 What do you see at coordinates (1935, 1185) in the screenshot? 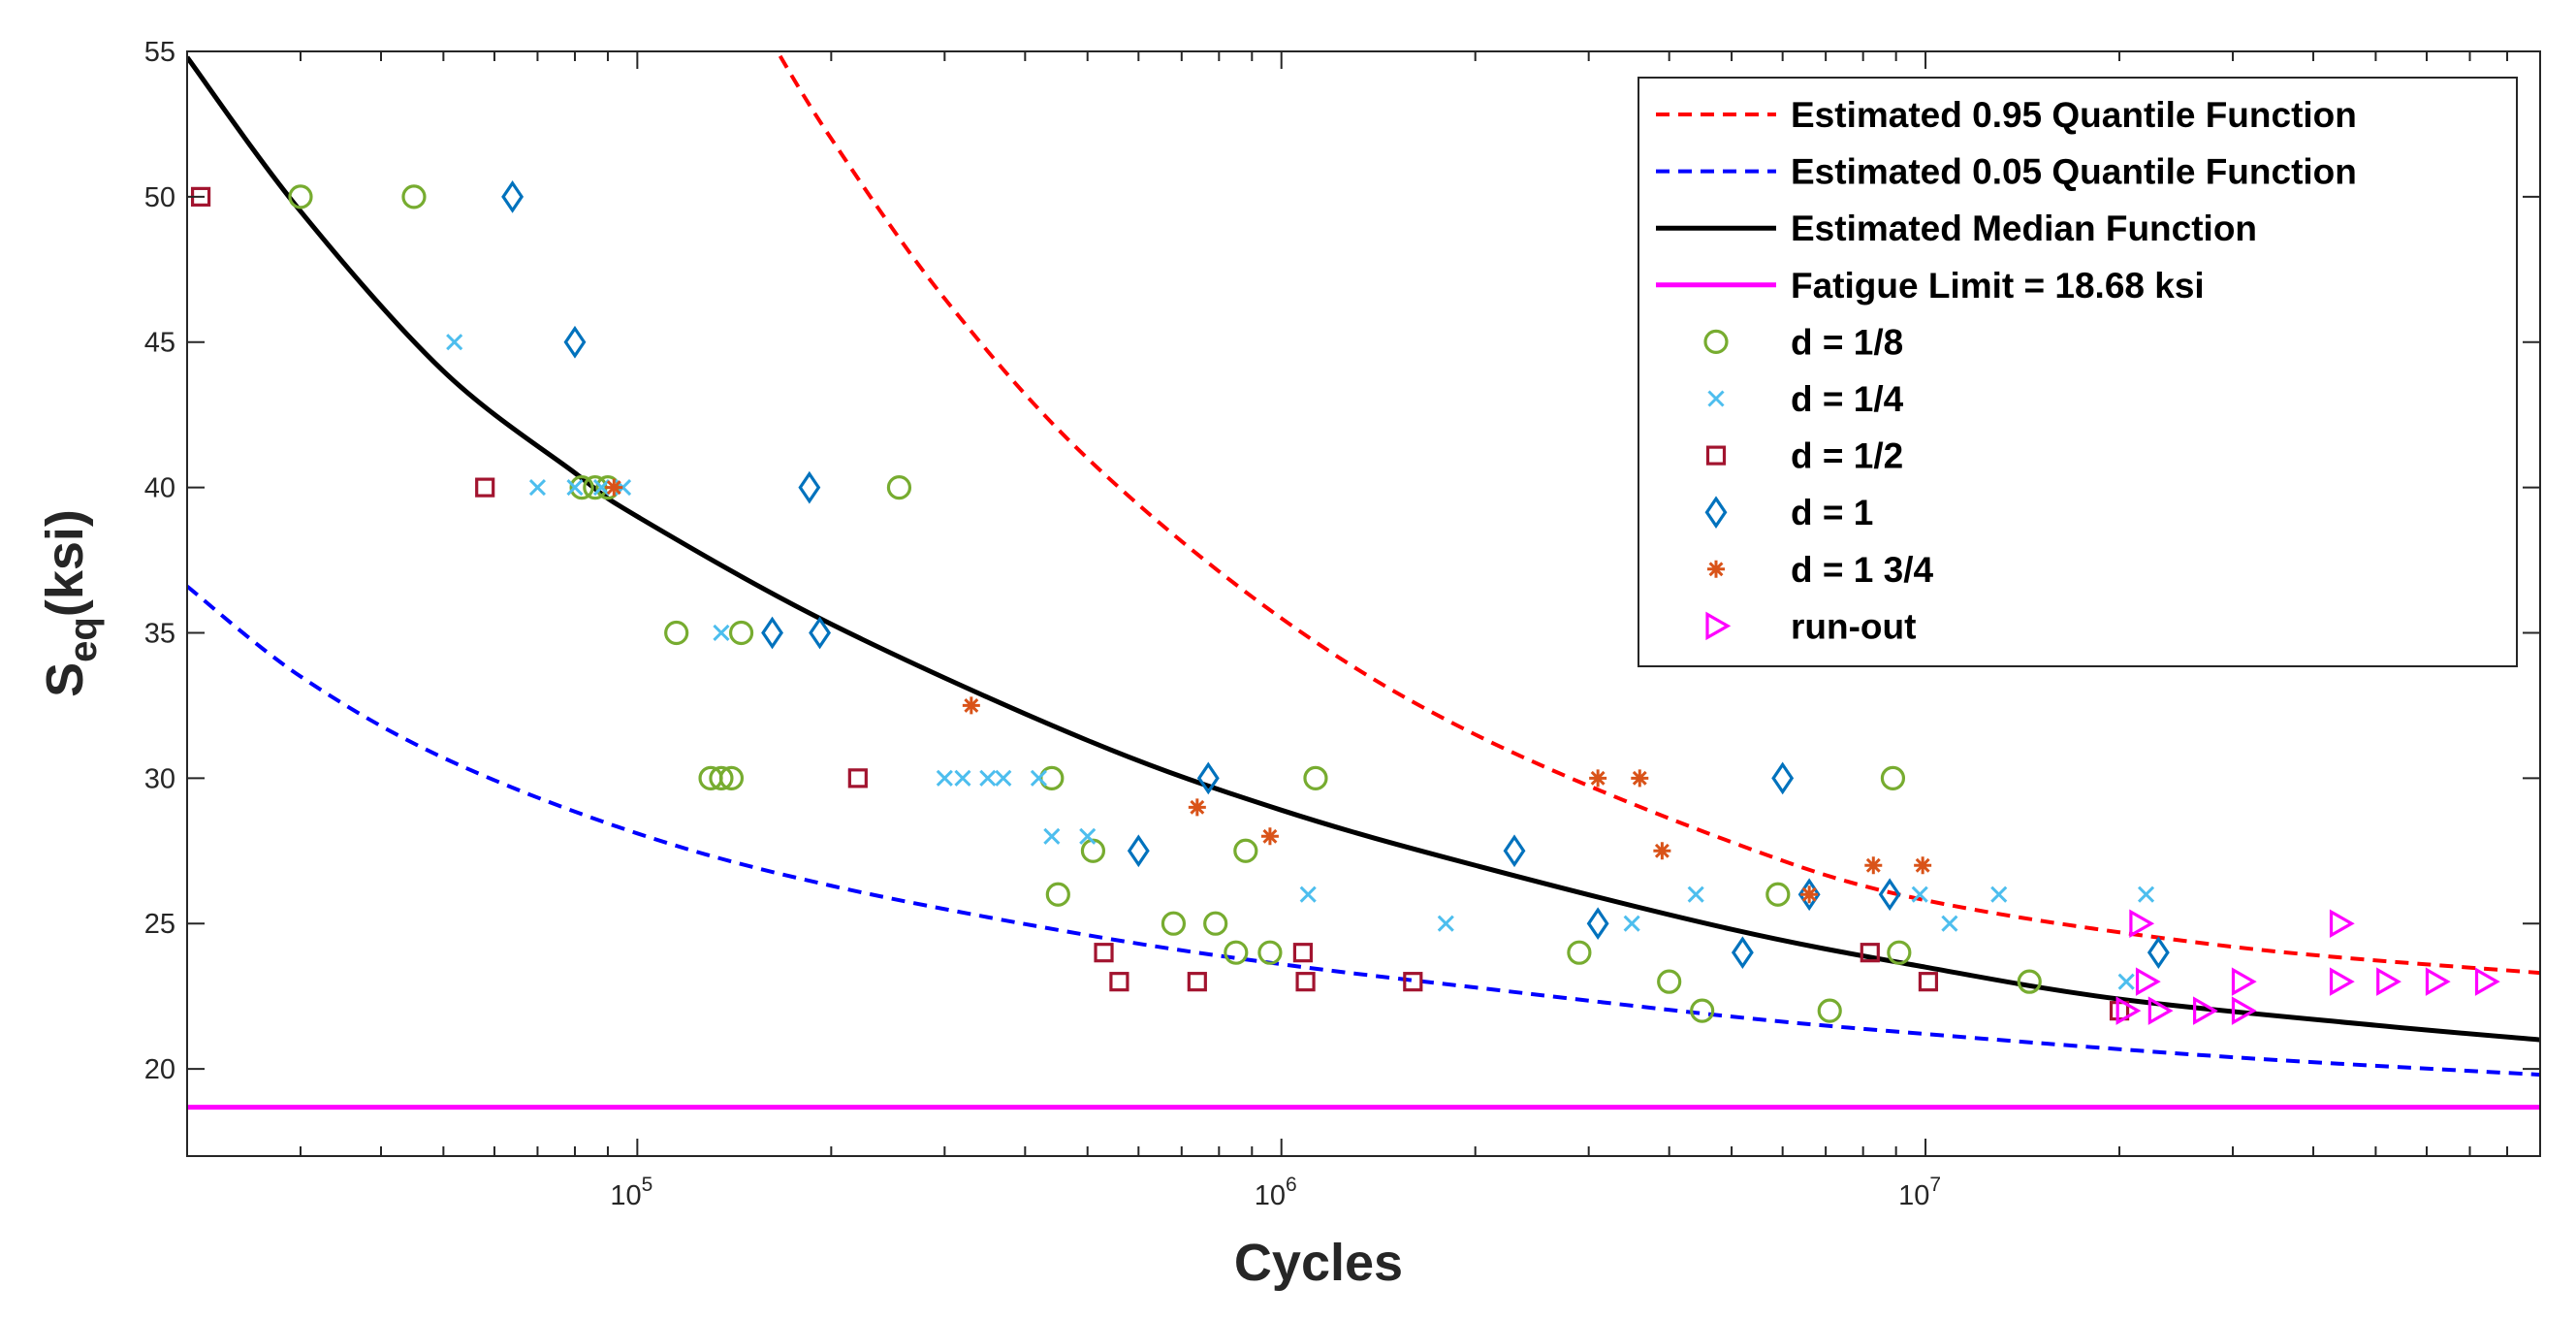
I see `x-tick-exponent: 7` at bounding box center [1935, 1185].